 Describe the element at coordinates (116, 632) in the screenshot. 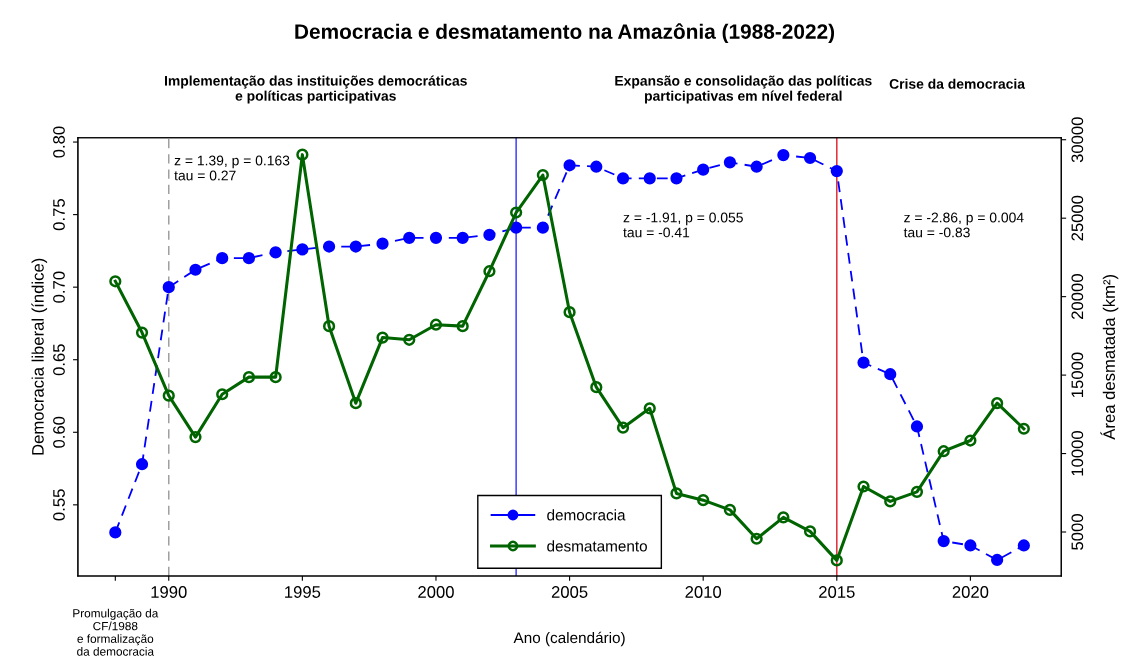

I see `text: Promulgação da CF/1988 e formalização da democracia` at that location.